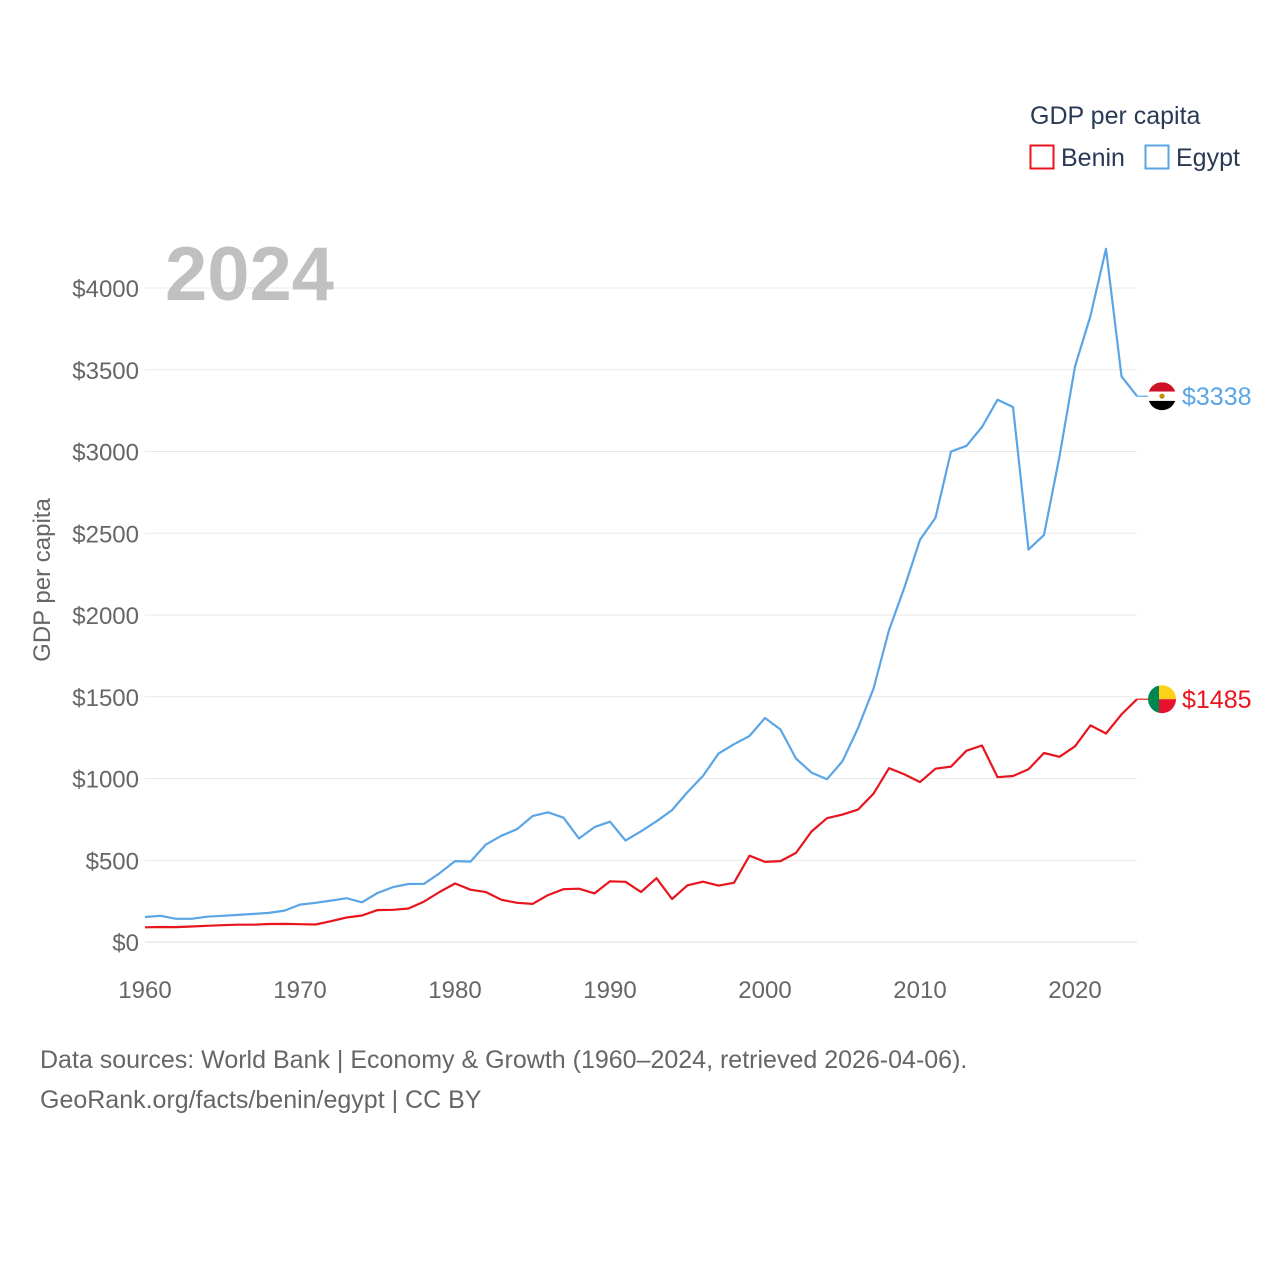  What do you see at coordinates (112, 861) in the screenshot?
I see `y-tick-label: $500` at bounding box center [112, 861].